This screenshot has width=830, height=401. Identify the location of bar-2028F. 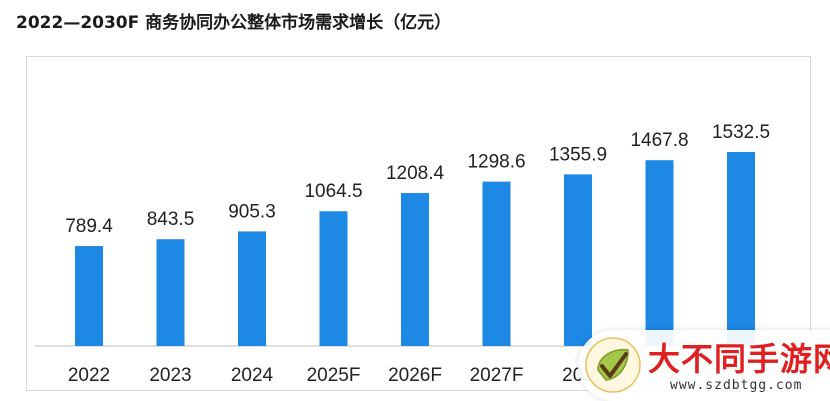
(578, 260).